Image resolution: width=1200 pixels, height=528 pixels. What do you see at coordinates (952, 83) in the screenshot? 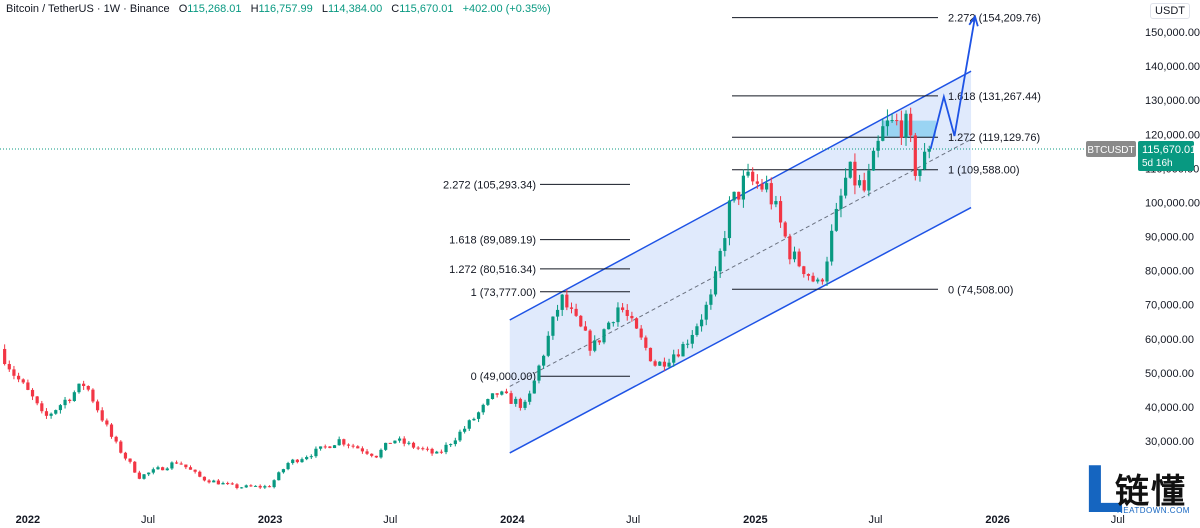
I see `projection-path` at bounding box center [952, 83].